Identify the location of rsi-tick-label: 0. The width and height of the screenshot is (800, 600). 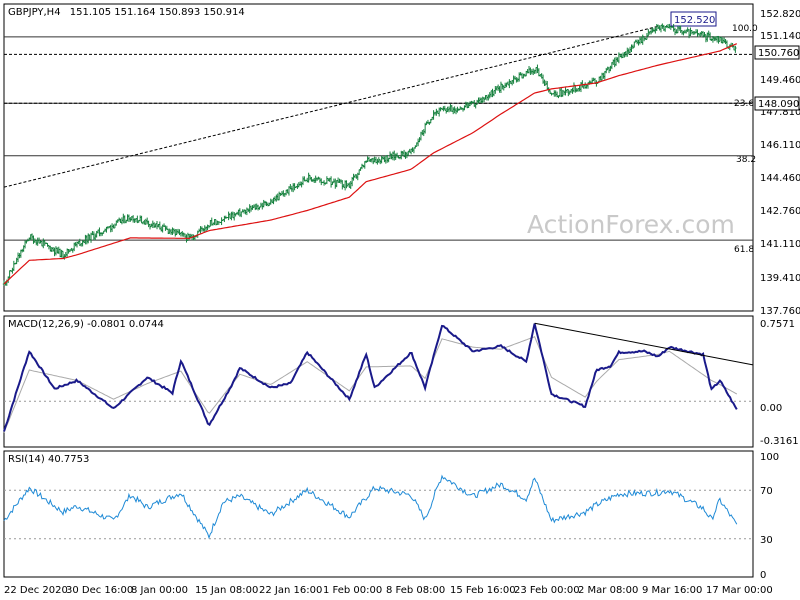
(763, 575).